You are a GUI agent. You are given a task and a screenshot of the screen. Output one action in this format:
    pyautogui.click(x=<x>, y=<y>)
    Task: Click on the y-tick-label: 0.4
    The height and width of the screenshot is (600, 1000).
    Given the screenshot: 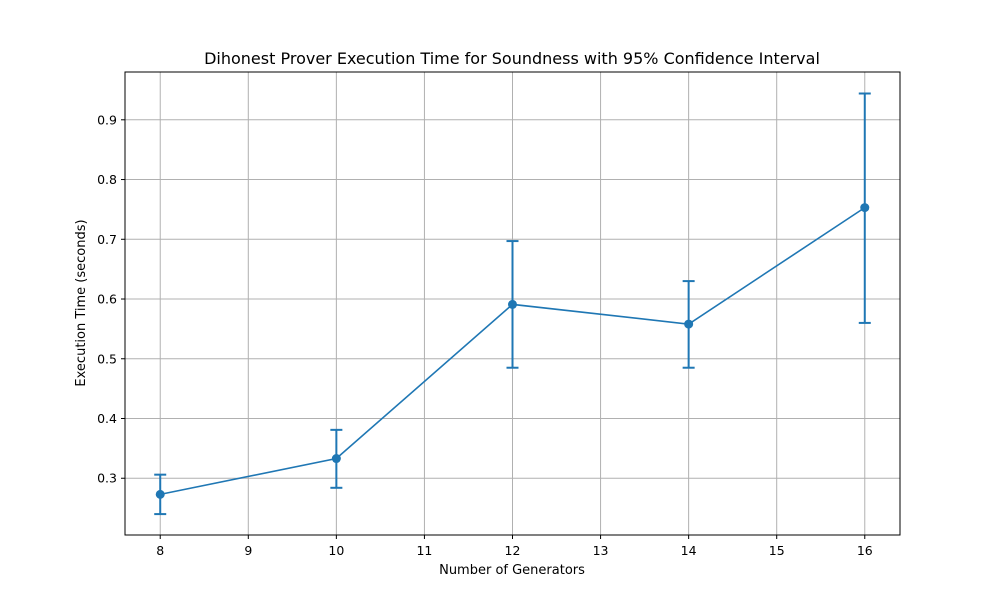 What is the action you would take?
    pyautogui.click(x=107, y=418)
    